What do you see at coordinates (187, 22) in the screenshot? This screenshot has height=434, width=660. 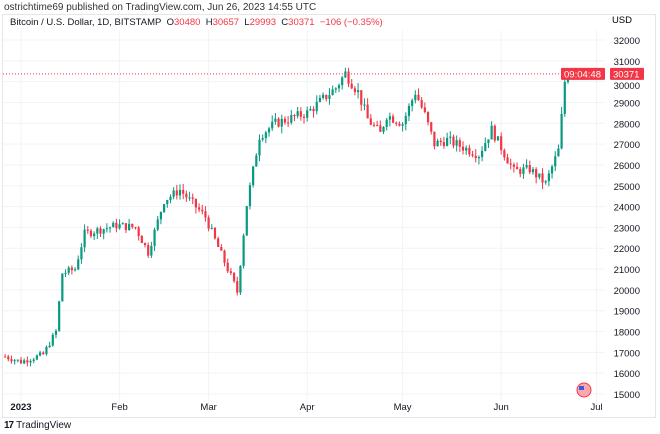 I see `open-value: 30480` at bounding box center [187, 22].